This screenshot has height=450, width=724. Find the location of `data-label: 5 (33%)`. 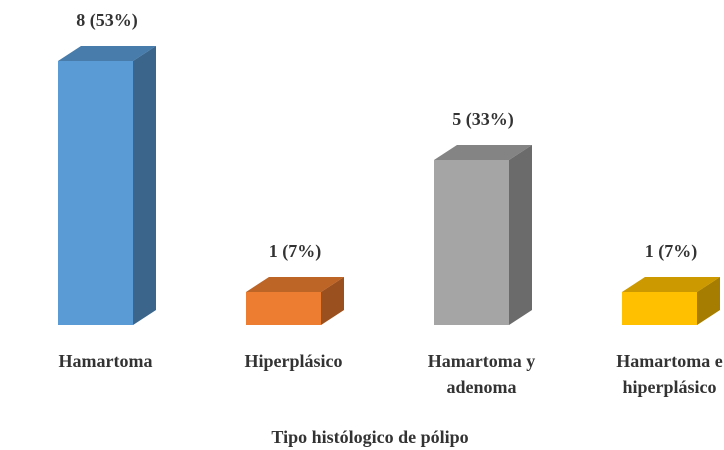

data-label: 5 (33%) is located at coordinates (483, 119).